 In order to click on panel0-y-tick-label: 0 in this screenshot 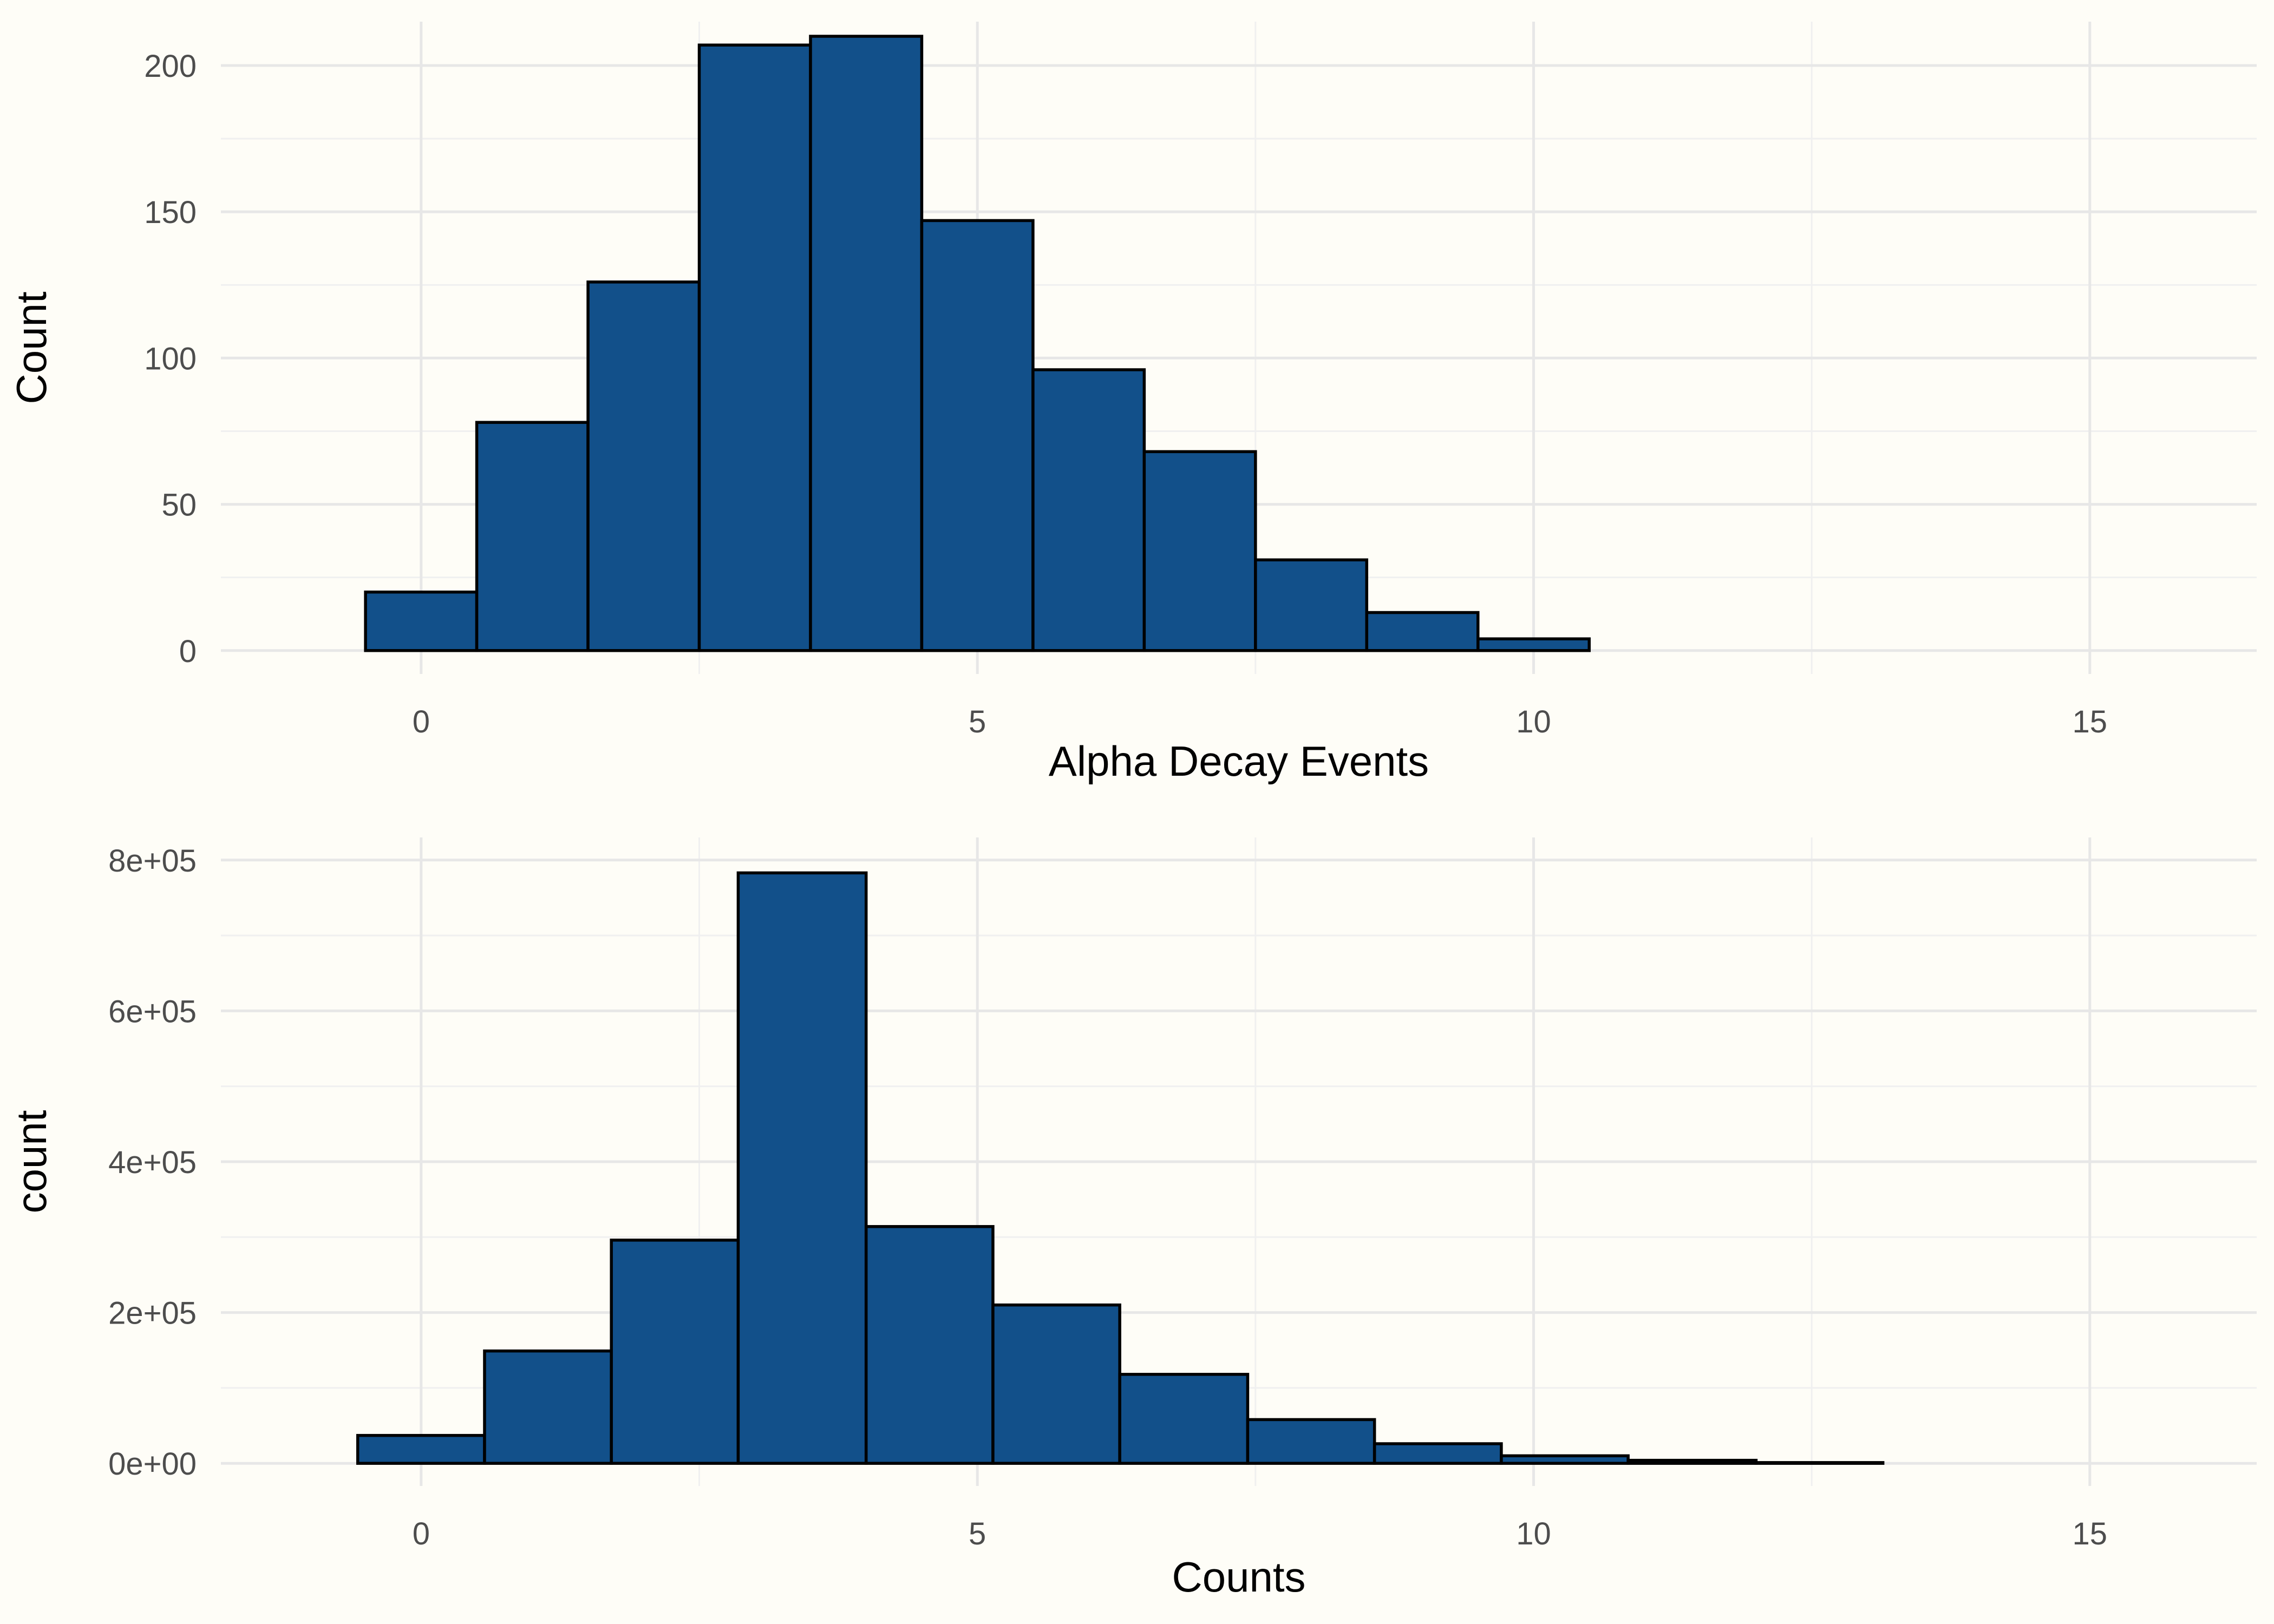, I will do `click(188, 651)`.